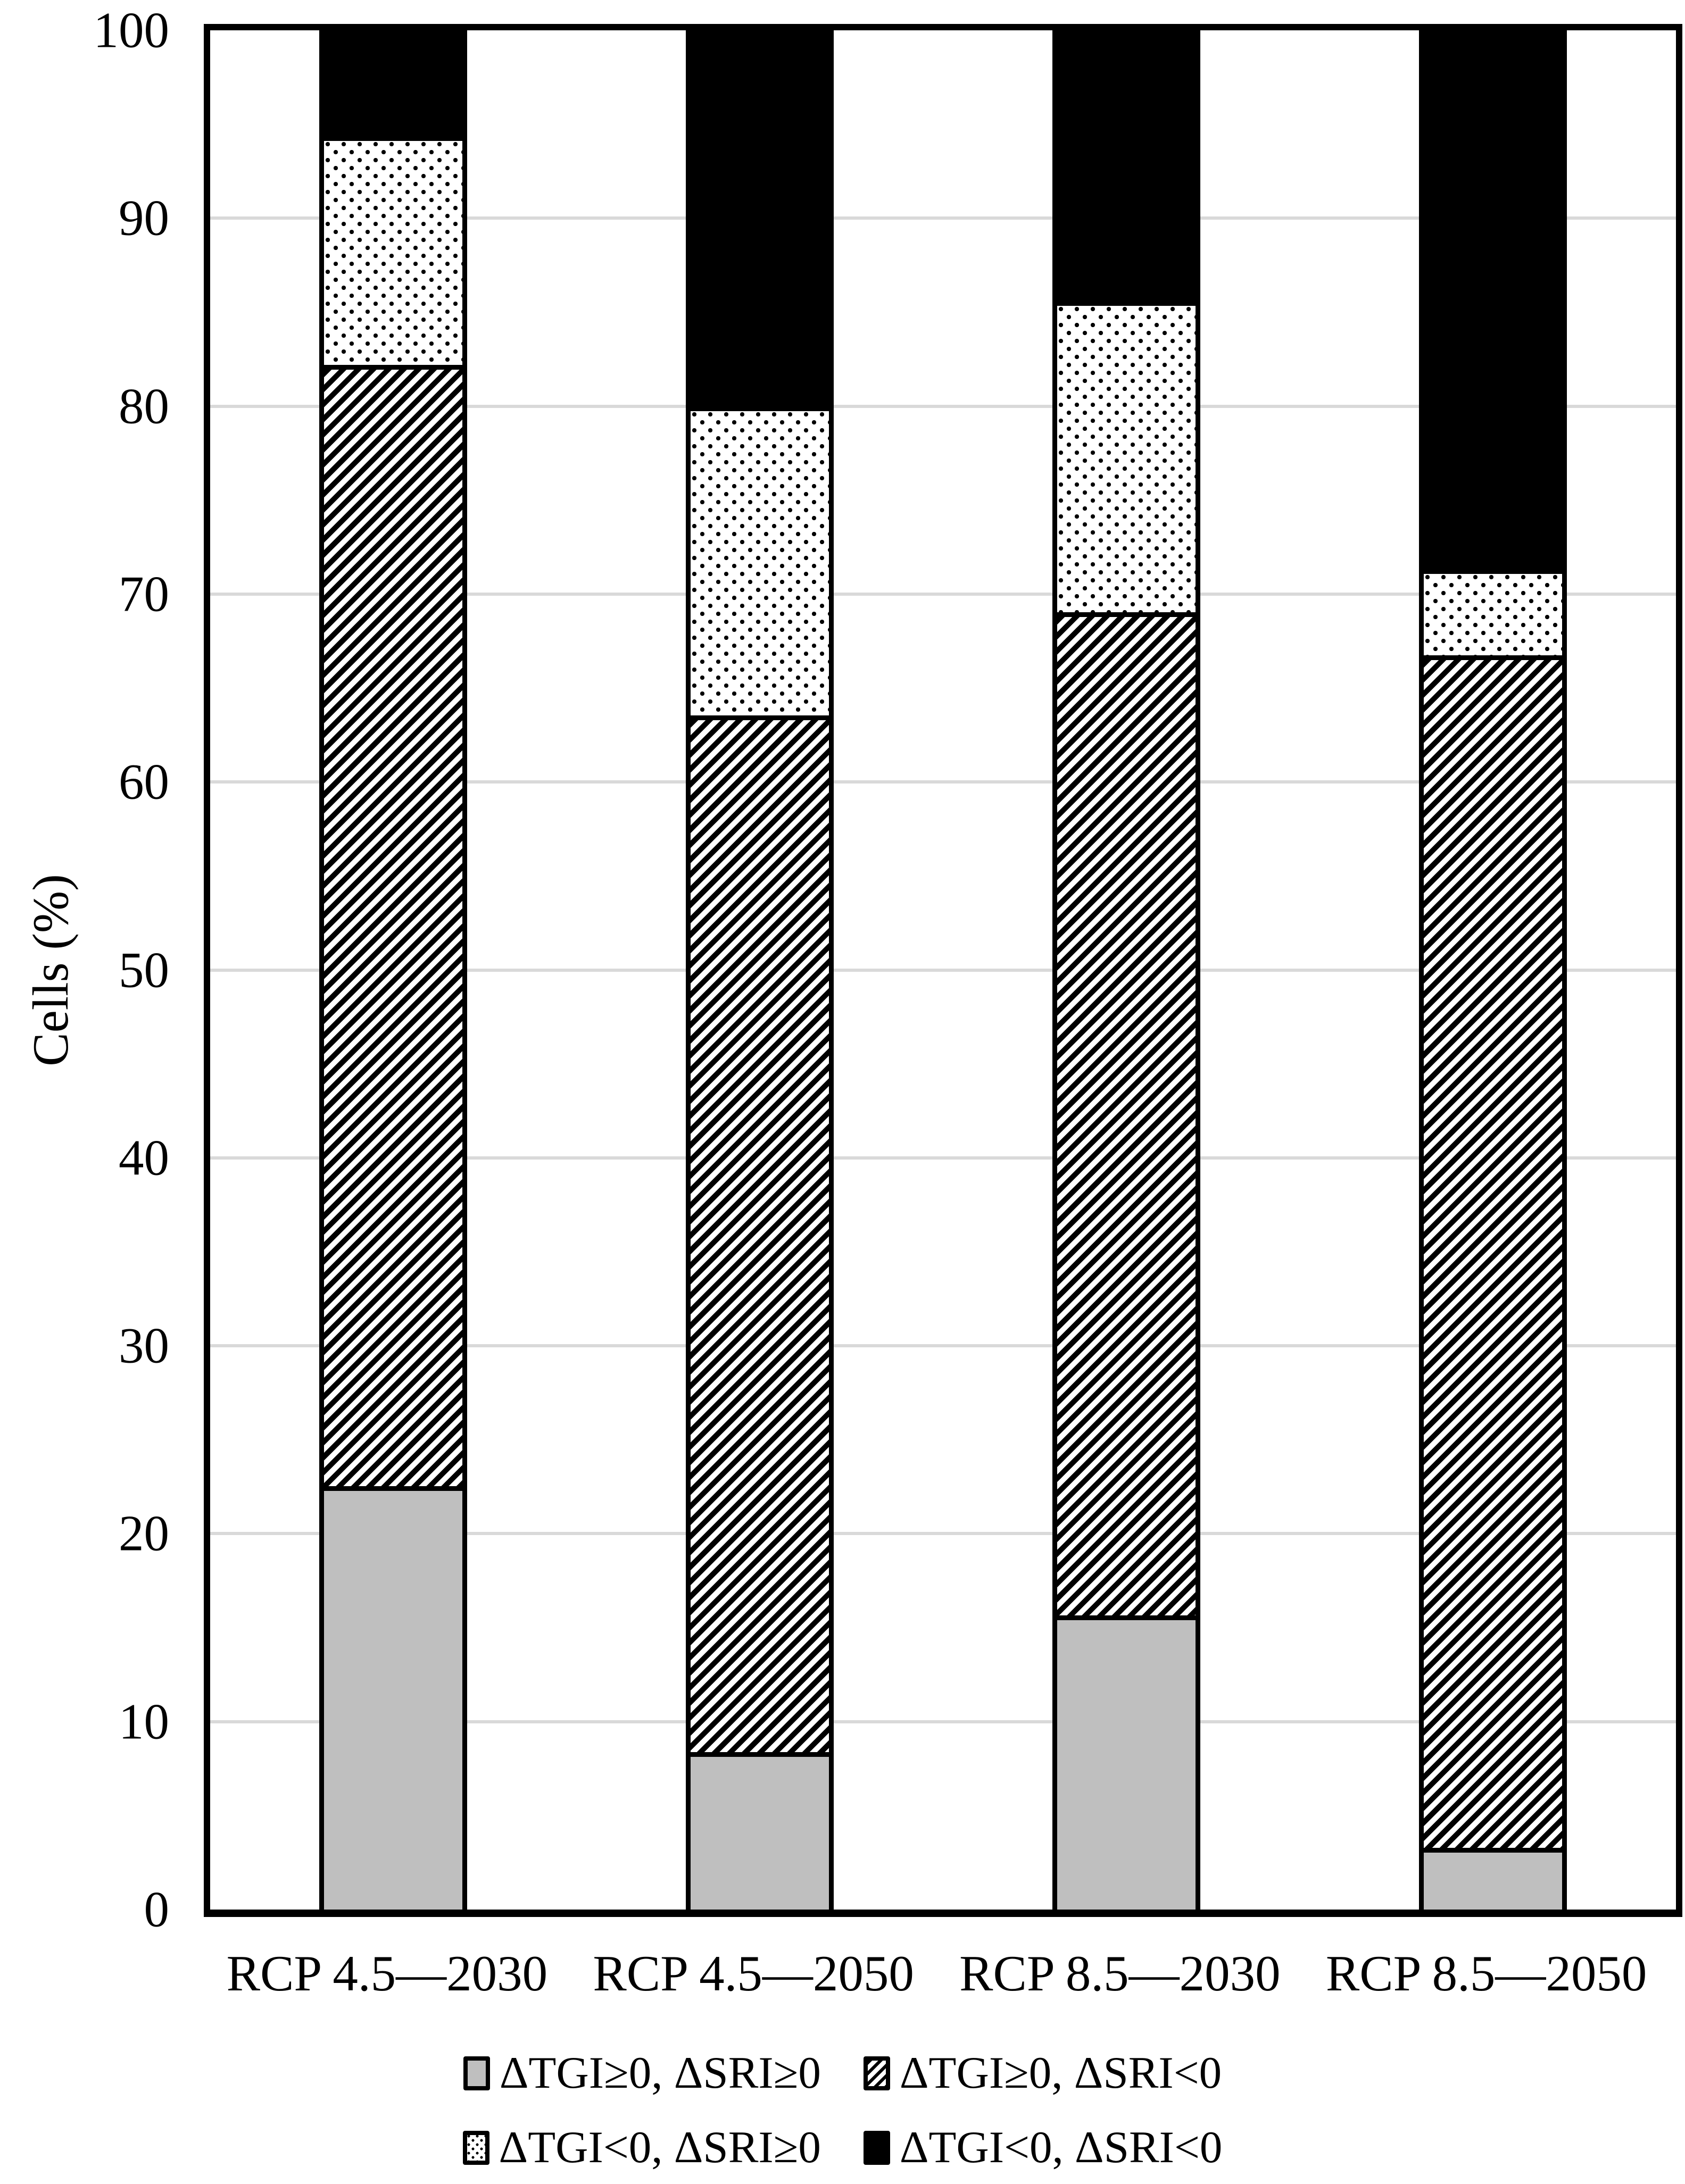  I want to click on legend-item: ΔTGI≥0, ΔSRI≥0, so click(642, 2073).